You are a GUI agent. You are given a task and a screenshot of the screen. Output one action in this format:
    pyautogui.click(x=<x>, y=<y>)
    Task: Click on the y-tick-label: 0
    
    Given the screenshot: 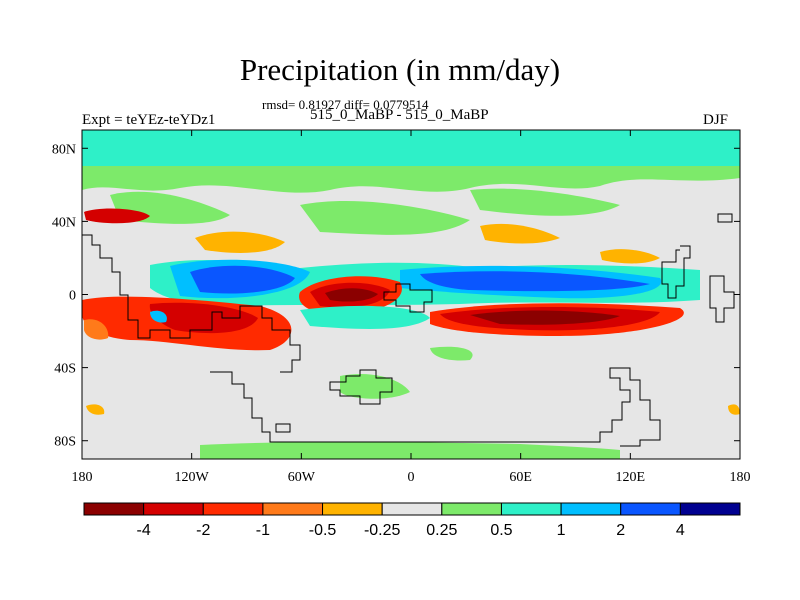 What is the action you would take?
    pyautogui.click(x=72, y=296)
    